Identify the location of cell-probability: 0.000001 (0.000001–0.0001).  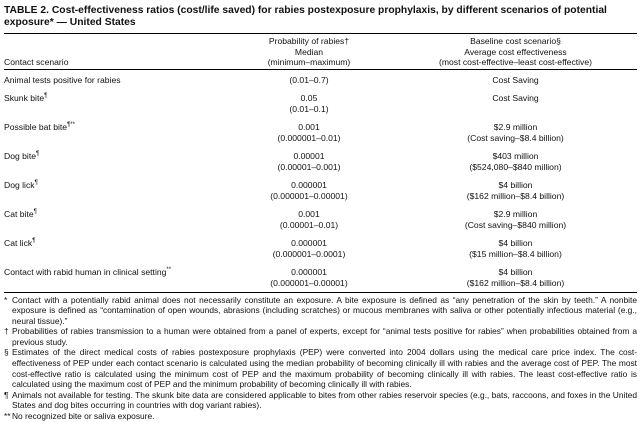
(309, 248).